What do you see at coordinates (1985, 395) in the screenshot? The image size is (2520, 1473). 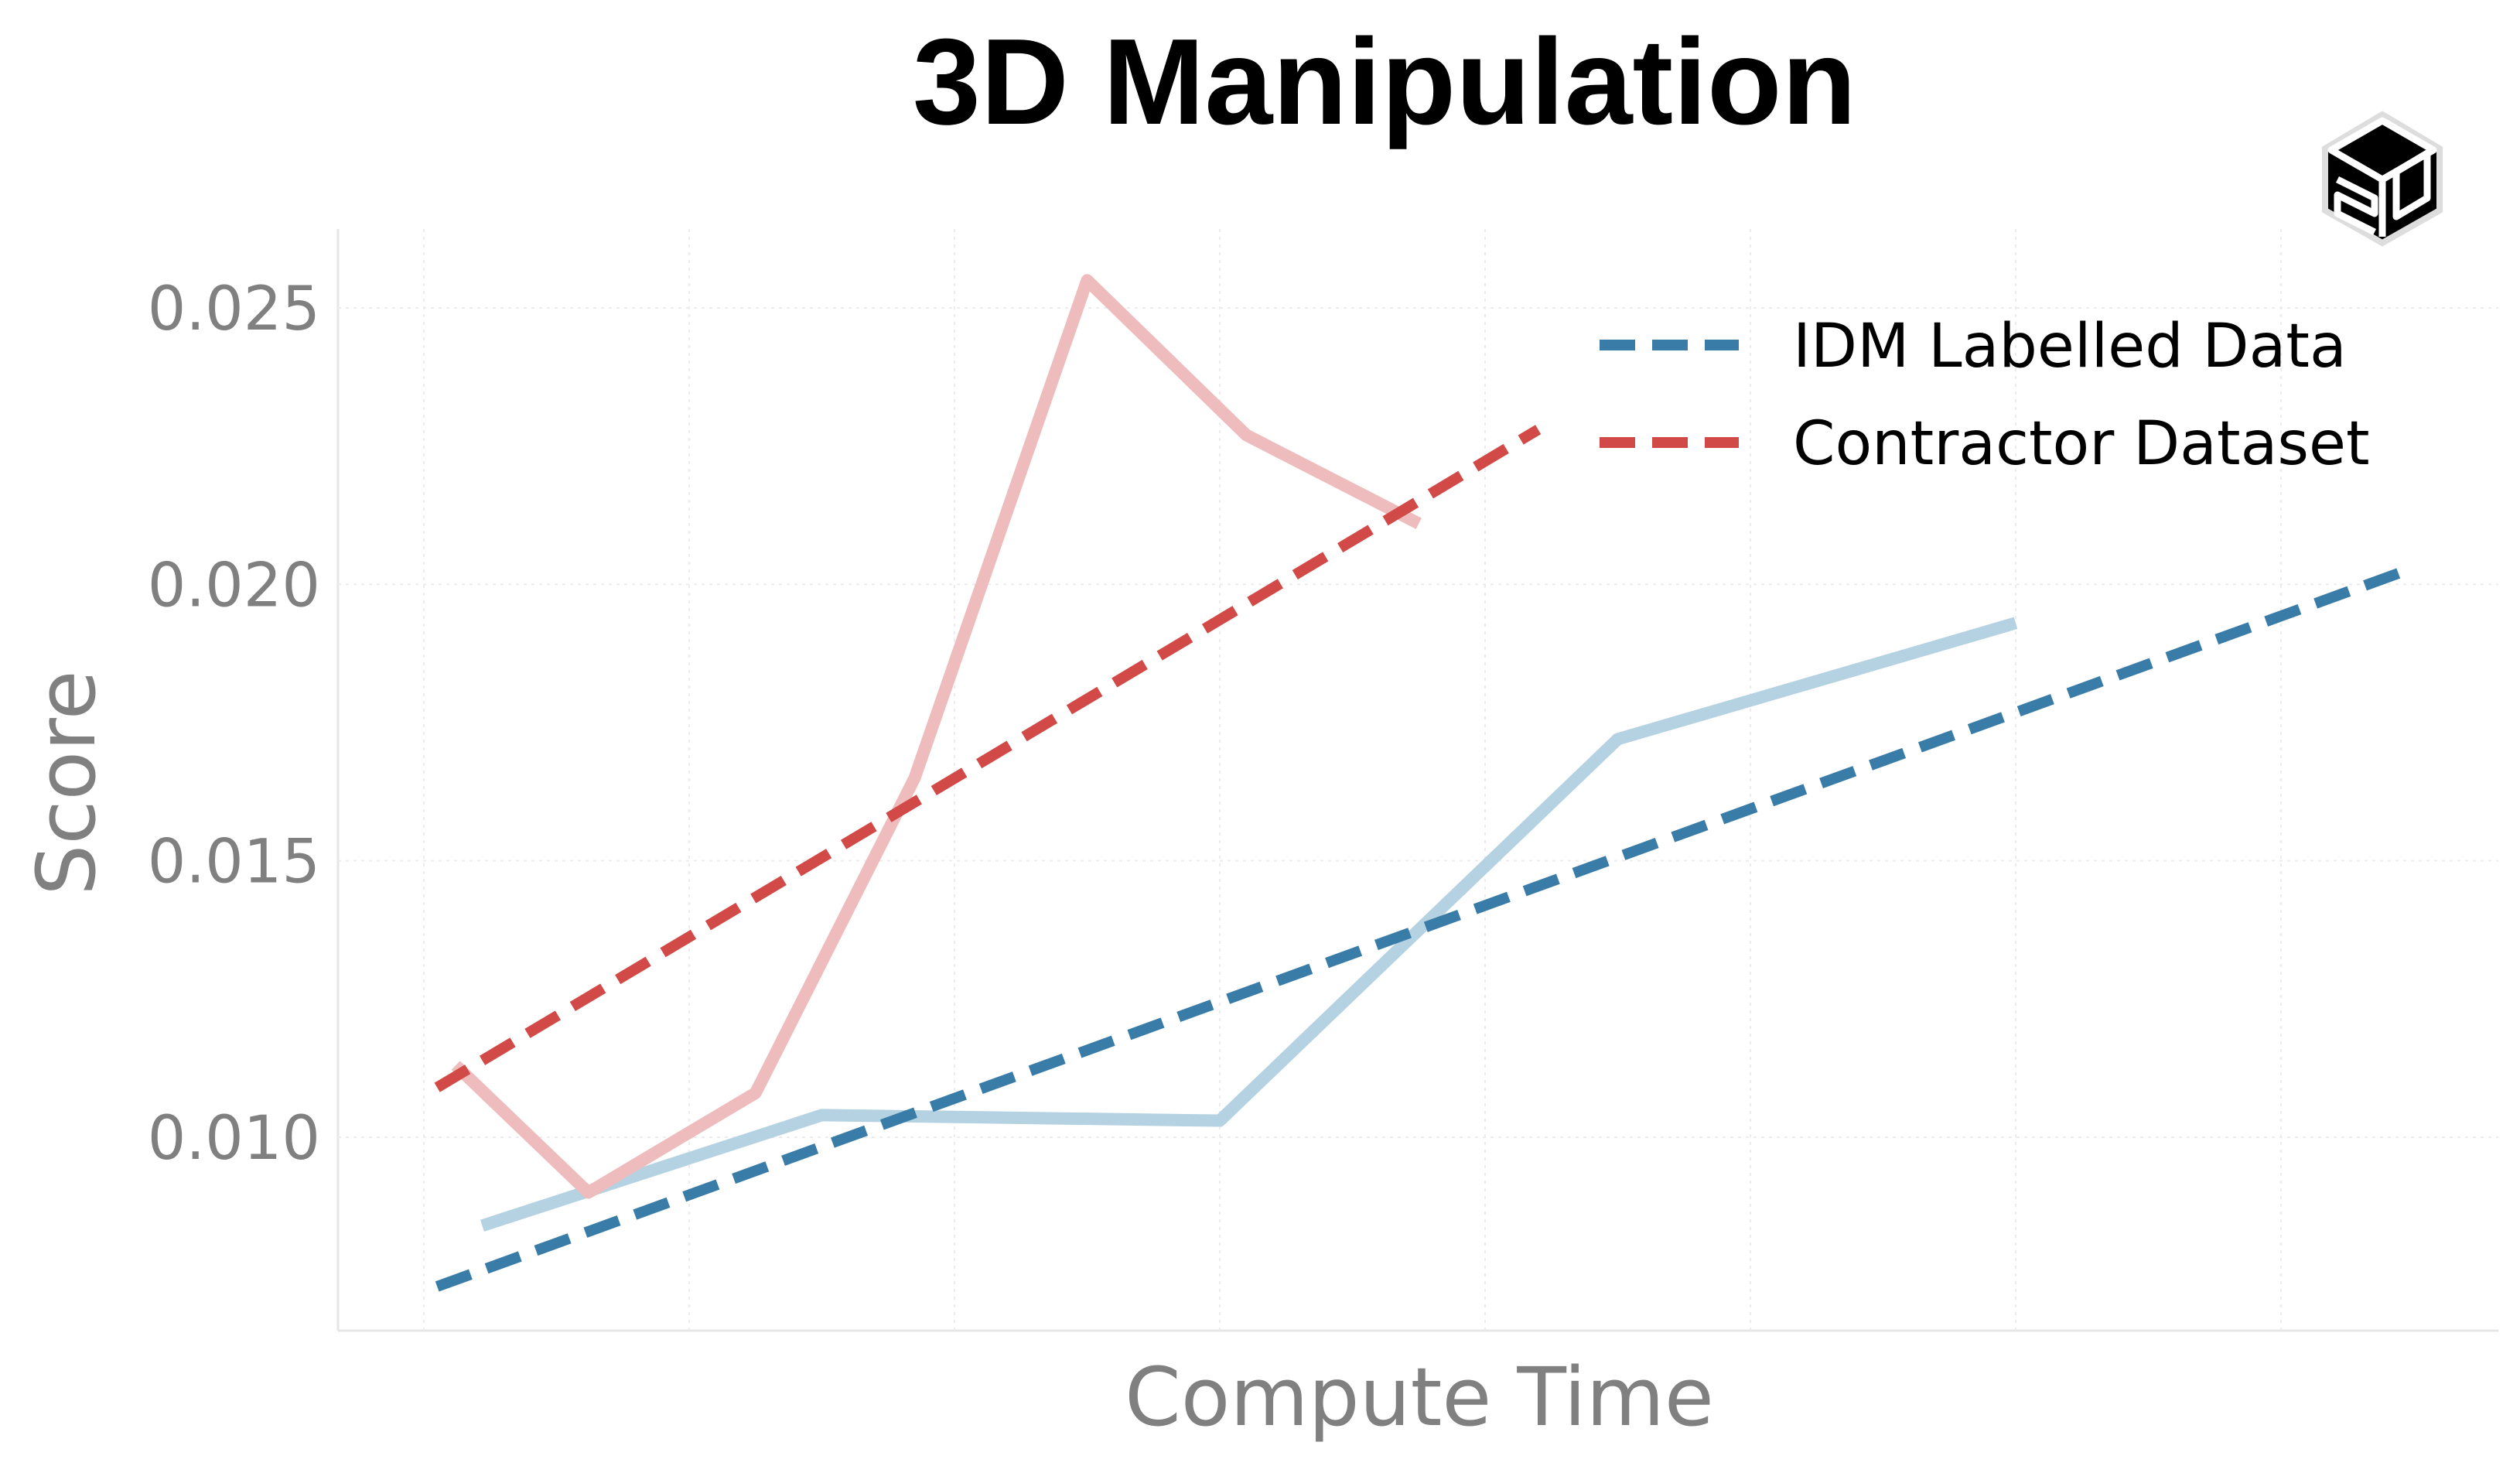 I see `legend: IDM Labelled Data Contractor Dataset` at bounding box center [1985, 395].